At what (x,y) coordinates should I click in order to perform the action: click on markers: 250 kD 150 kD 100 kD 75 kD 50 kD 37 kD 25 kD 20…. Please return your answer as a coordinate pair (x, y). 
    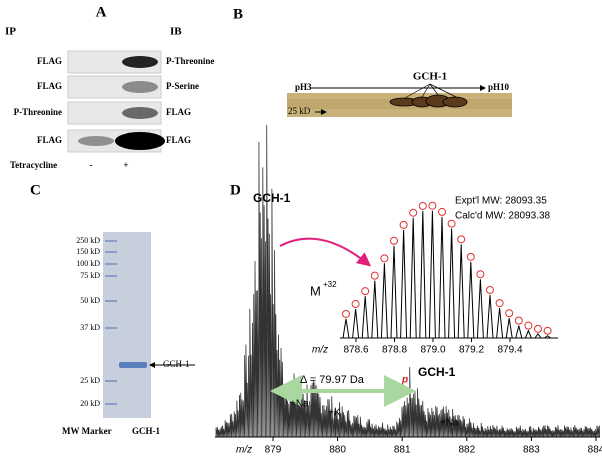
    Looking at the image, I should click on (96, 322).